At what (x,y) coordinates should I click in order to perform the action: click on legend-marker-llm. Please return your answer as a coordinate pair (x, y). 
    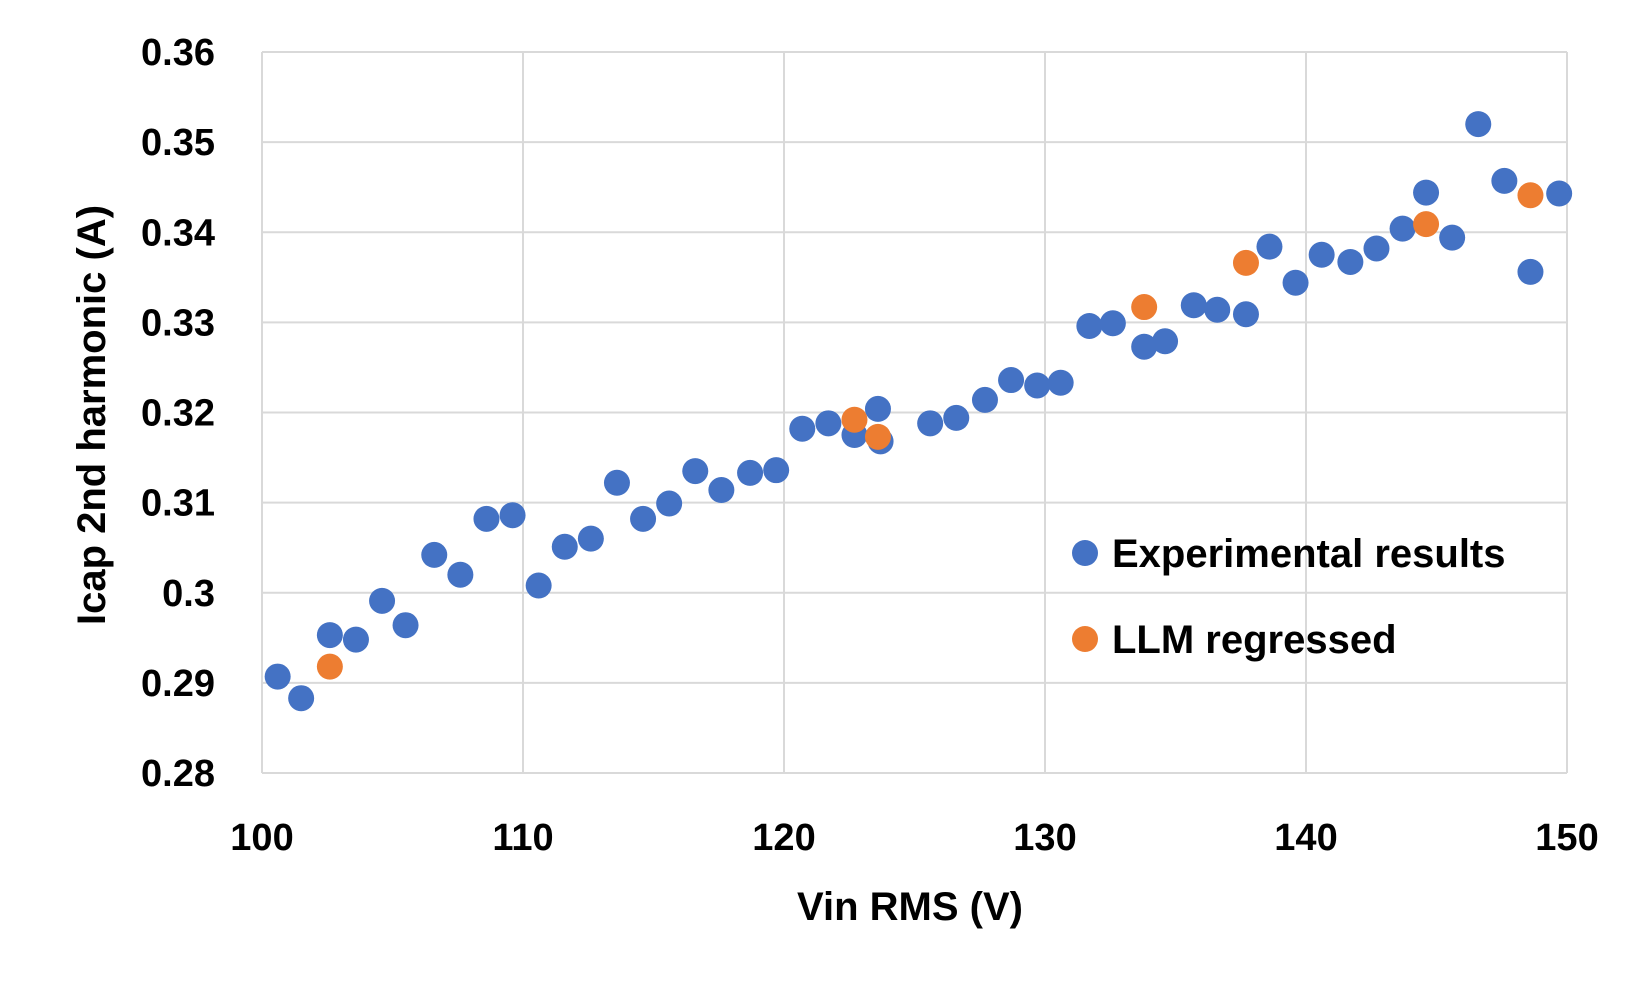
    Looking at the image, I should click on (1085, 639).